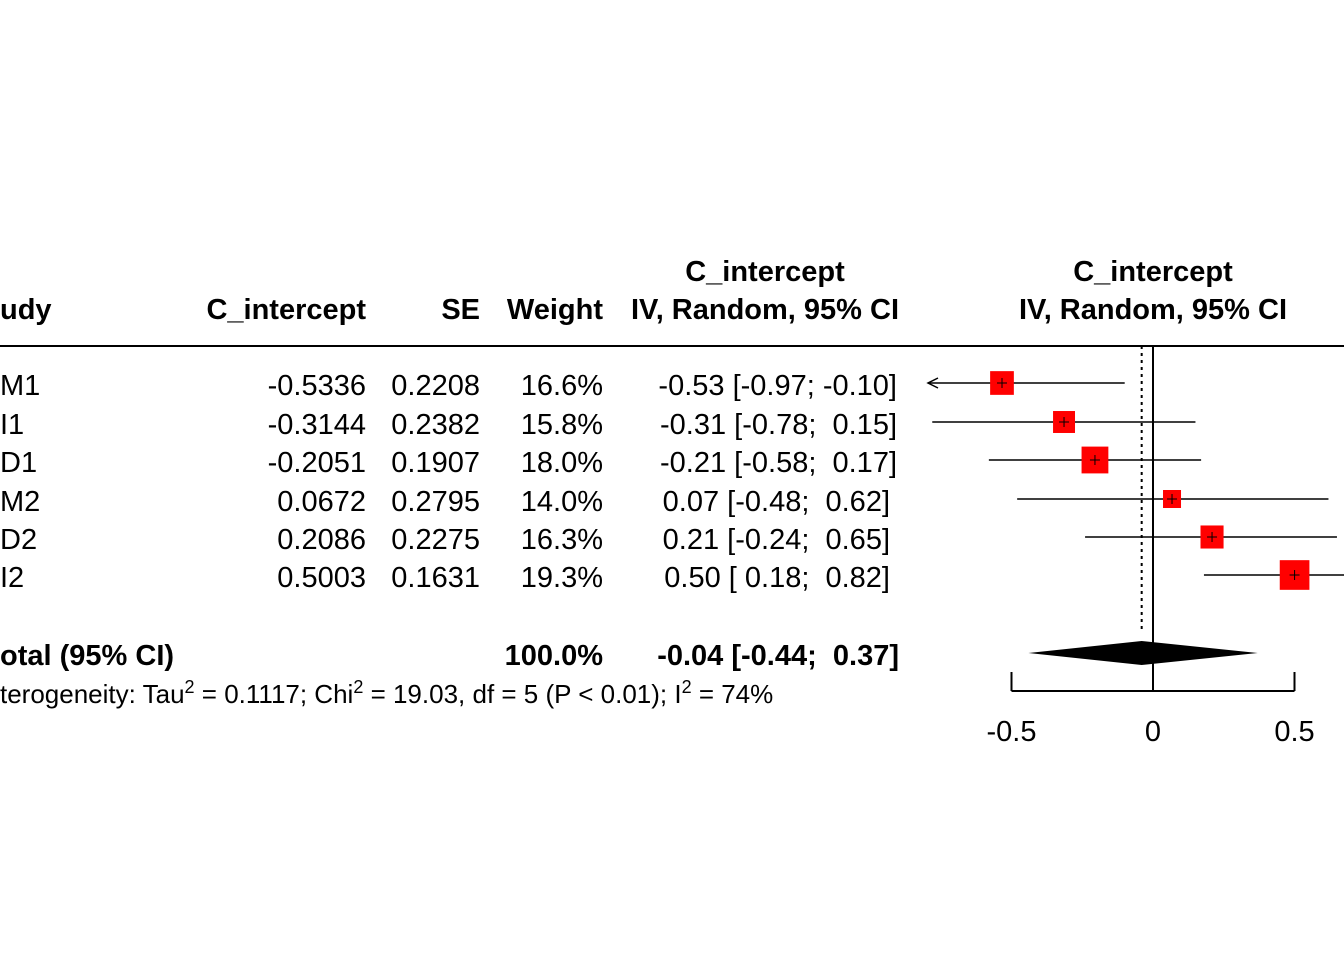 The width and height of the screenshot is (1344, 960). What do you see at coordinates (1135, 547) in the screenshot?
I see `forest-marks: -0.5 0 0.5` at bounding box center [1135, 547].